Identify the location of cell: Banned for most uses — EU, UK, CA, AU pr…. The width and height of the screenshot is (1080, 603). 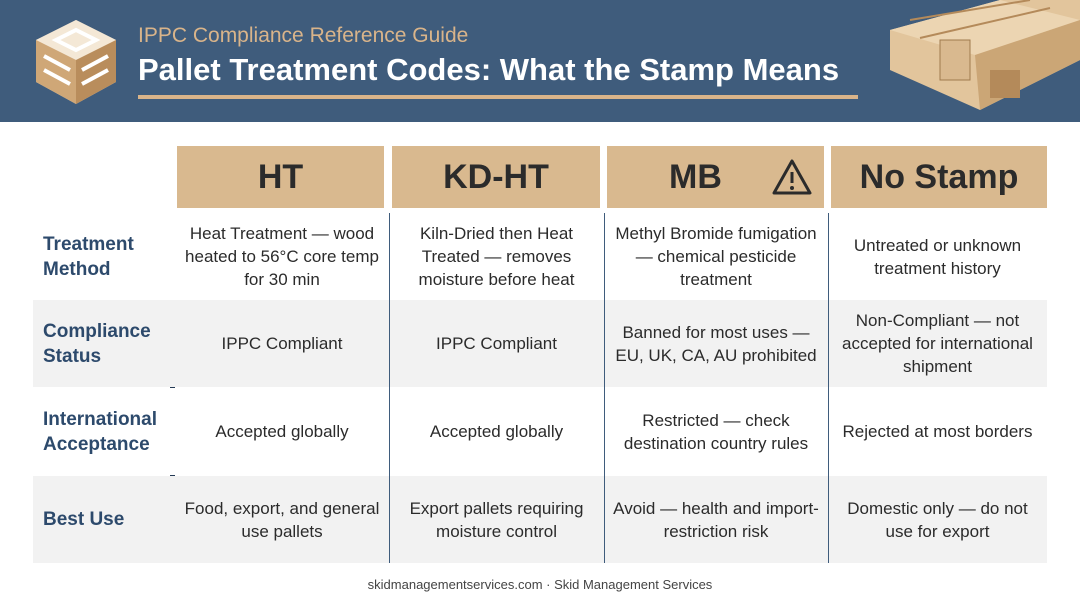
(716, 343).